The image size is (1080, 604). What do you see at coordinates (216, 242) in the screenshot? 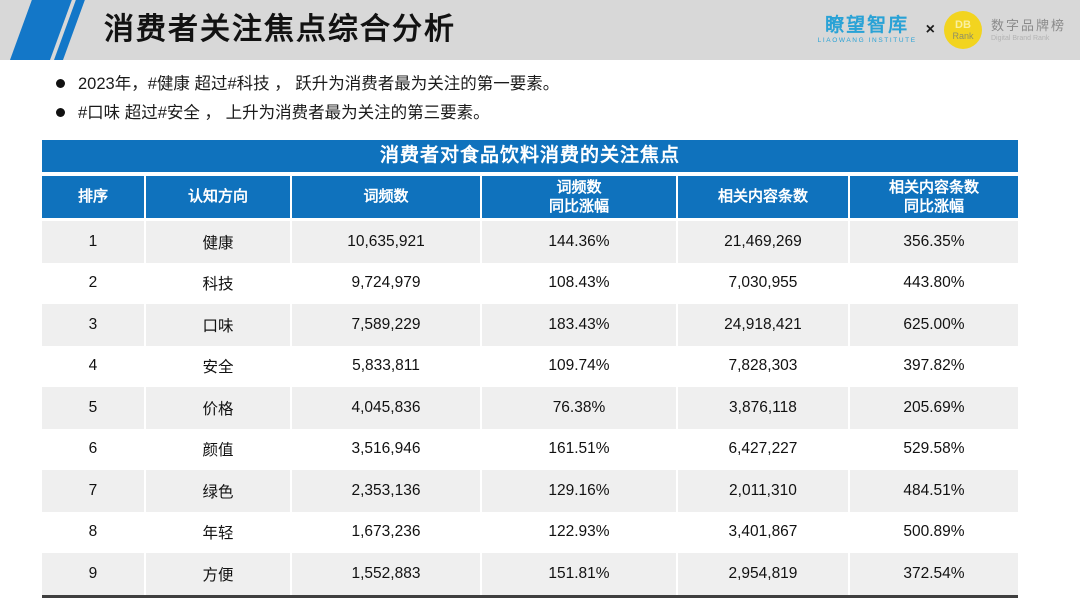
I see `table-cell: 健康` at bounding box center [216, 242].